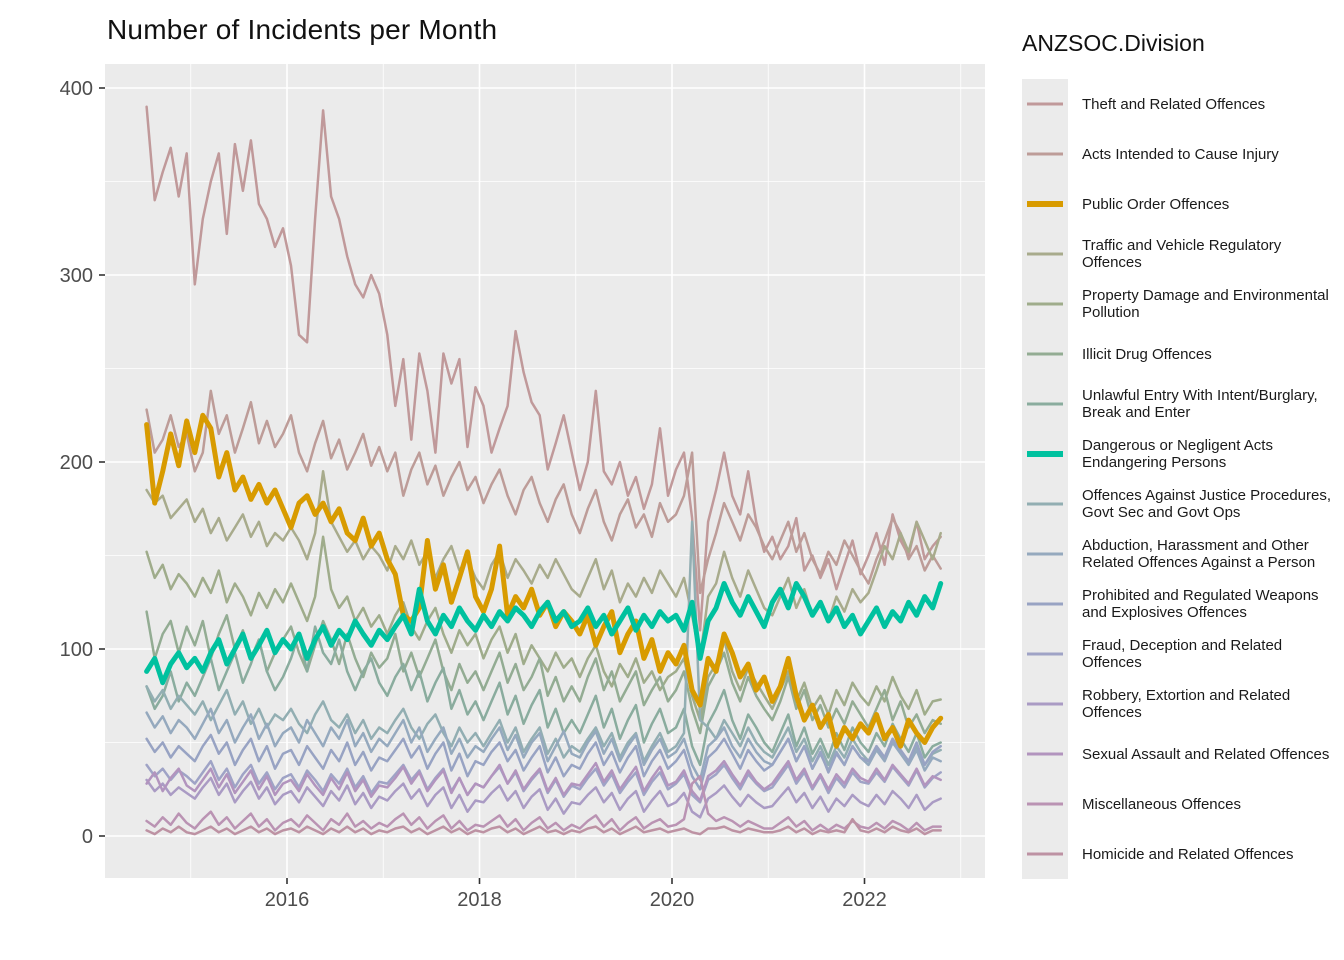  What do you see at coordinates (1206, 754) in the screenshot?
I see `legend-label: Sexual Assault and Related Offences` at bounding box center [1206, 754].